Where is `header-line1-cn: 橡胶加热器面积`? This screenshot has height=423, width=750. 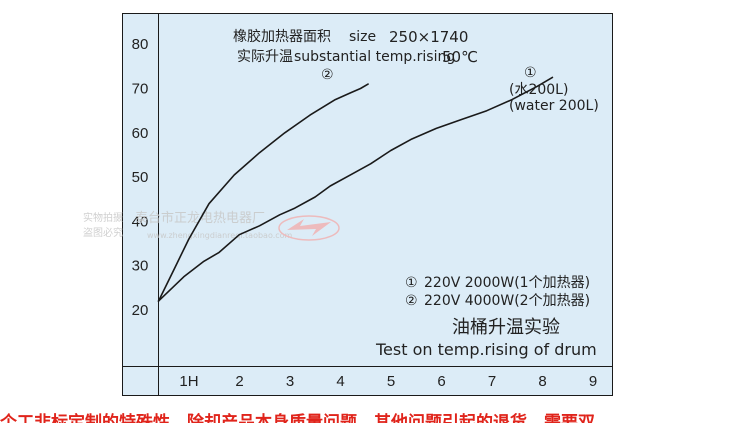 header-line1-cn: 橡胶加热器面积 is located at coordinates (282, 36).